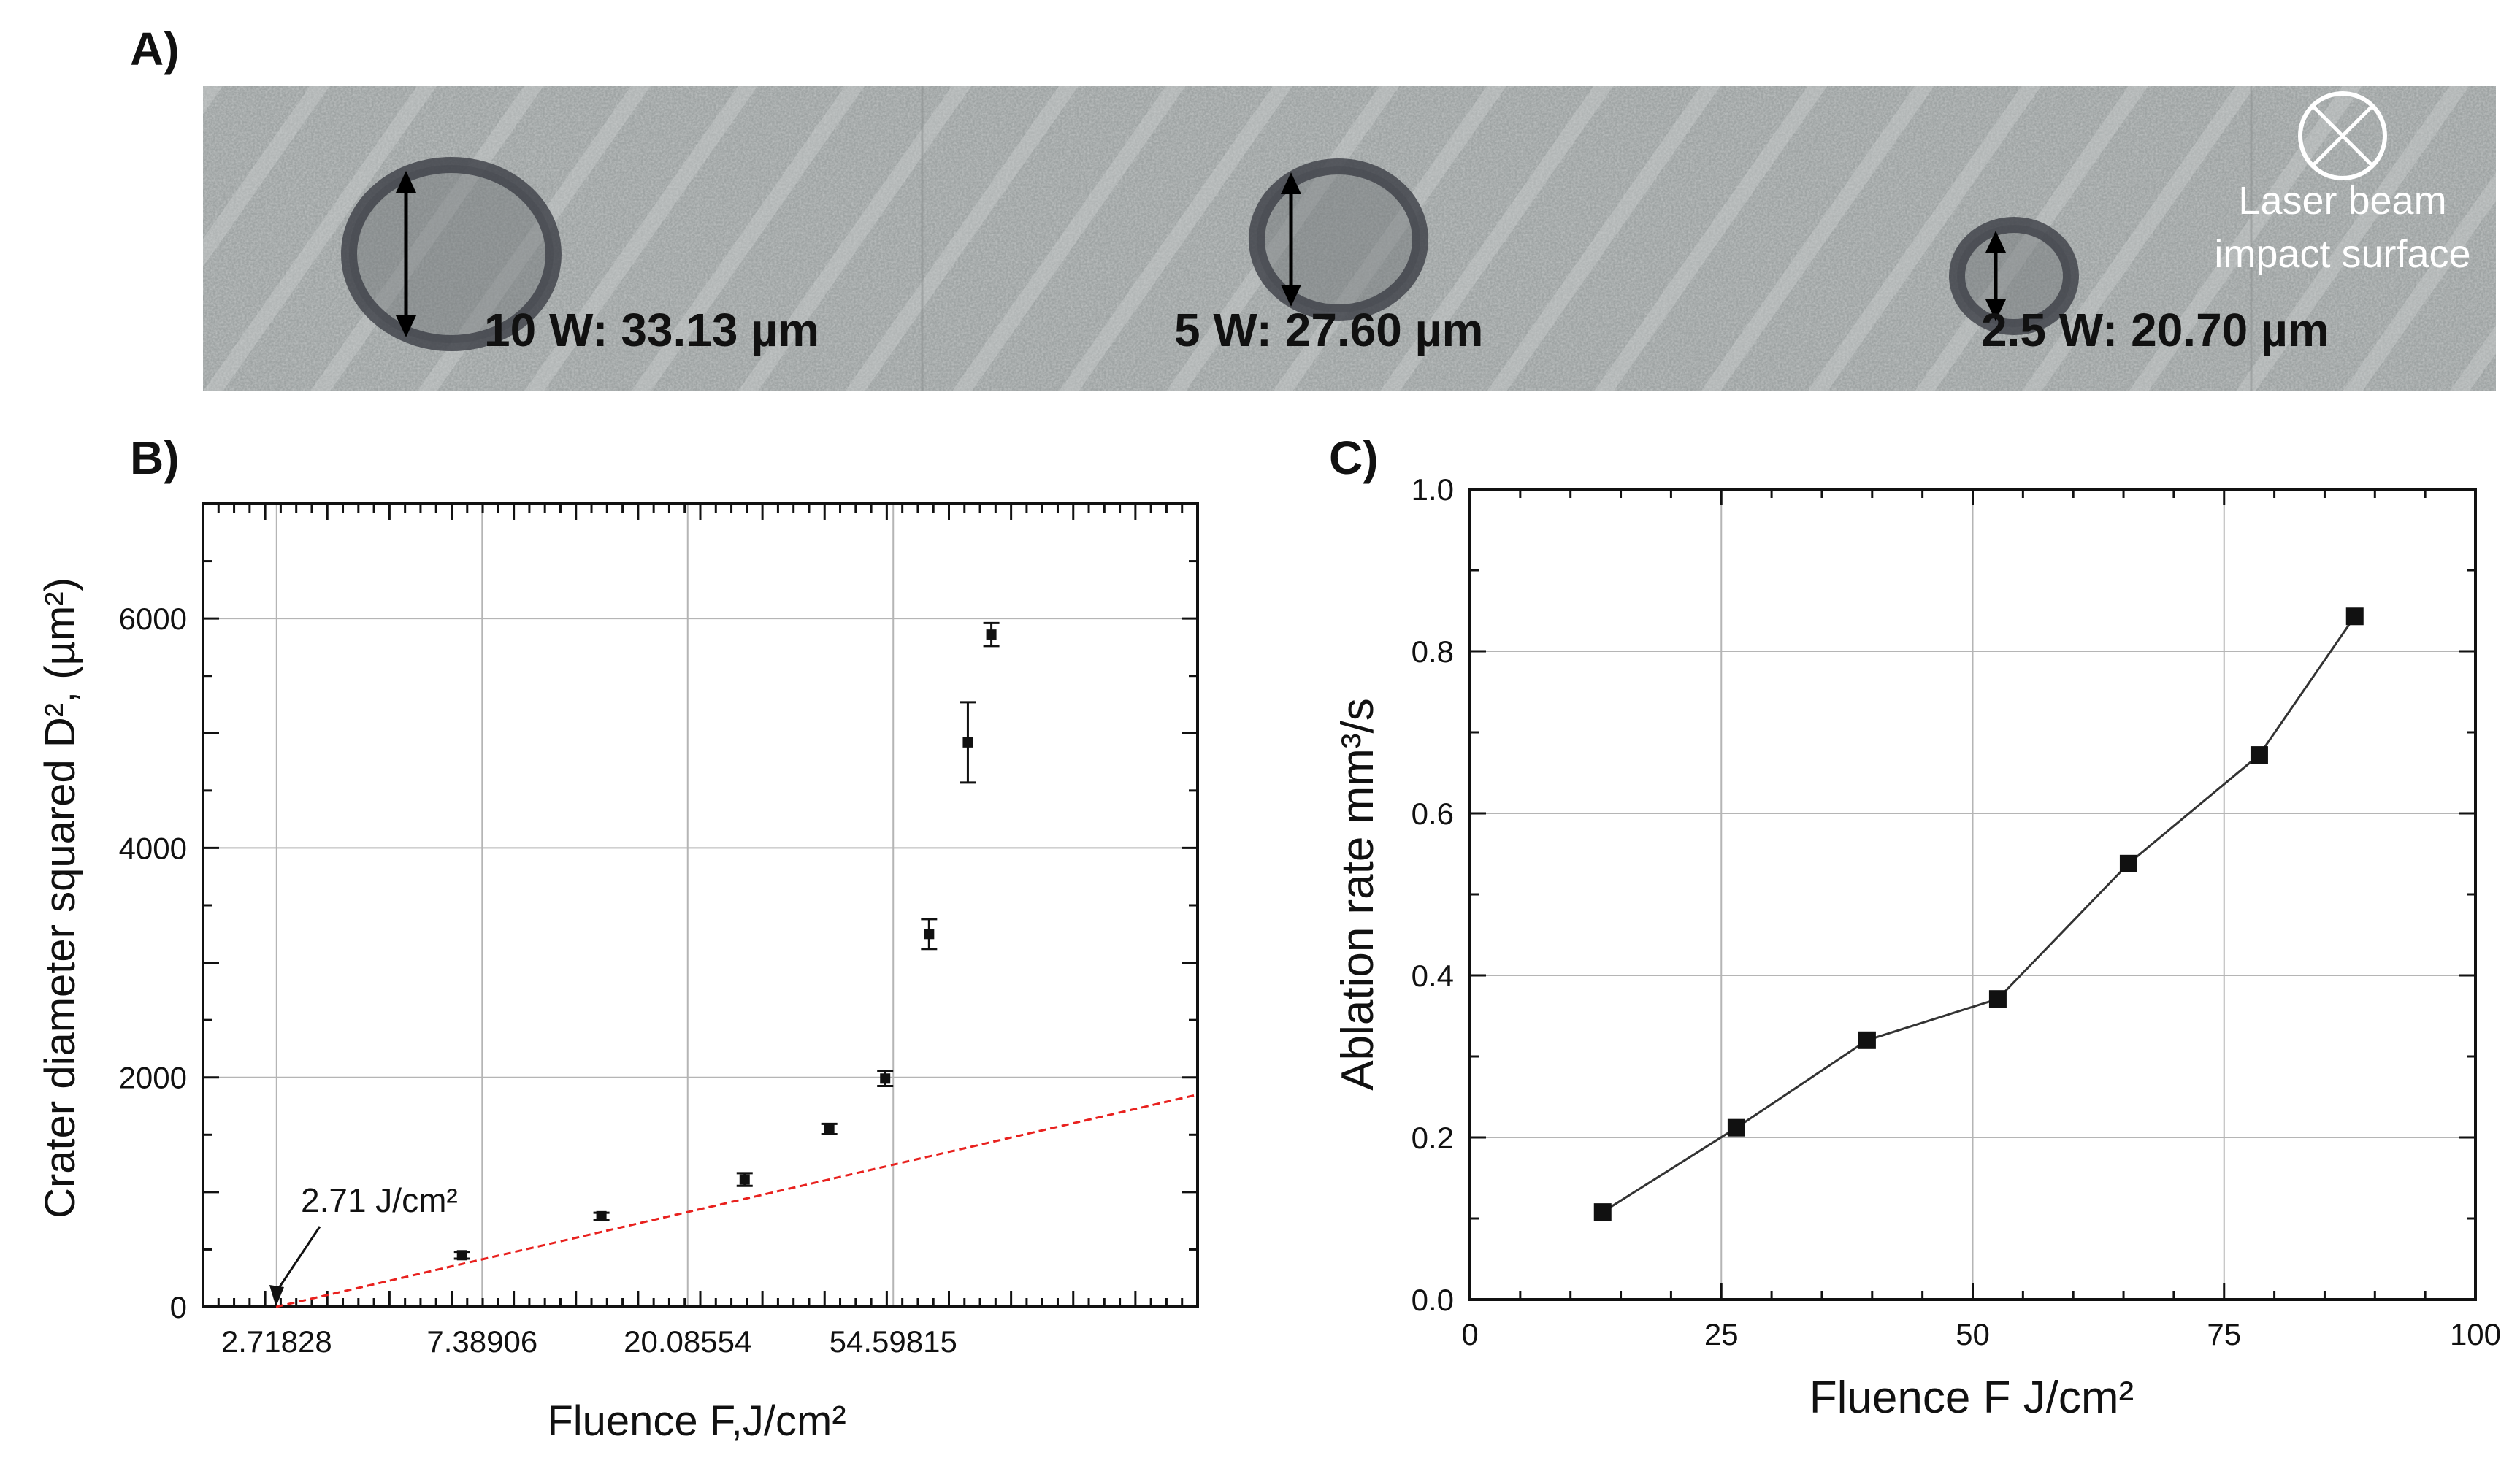 Image resolution: width=2520 pixels, height=1466 pixels. I want to click on chart-b-annotation-arrowhead, so click(276, 1296).